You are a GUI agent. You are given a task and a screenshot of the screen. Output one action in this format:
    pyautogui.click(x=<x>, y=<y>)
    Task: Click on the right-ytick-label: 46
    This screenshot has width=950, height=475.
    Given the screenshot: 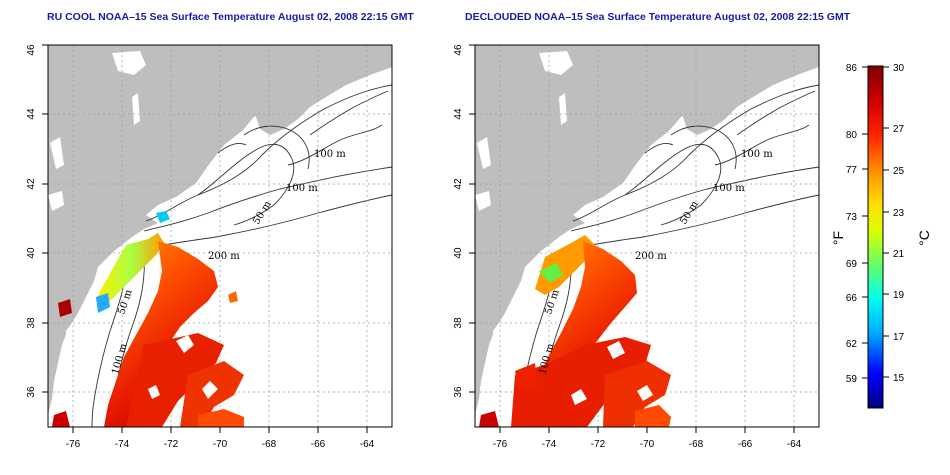 What is the action you would take?
    pyautogui.click(x=458, y=50)
    